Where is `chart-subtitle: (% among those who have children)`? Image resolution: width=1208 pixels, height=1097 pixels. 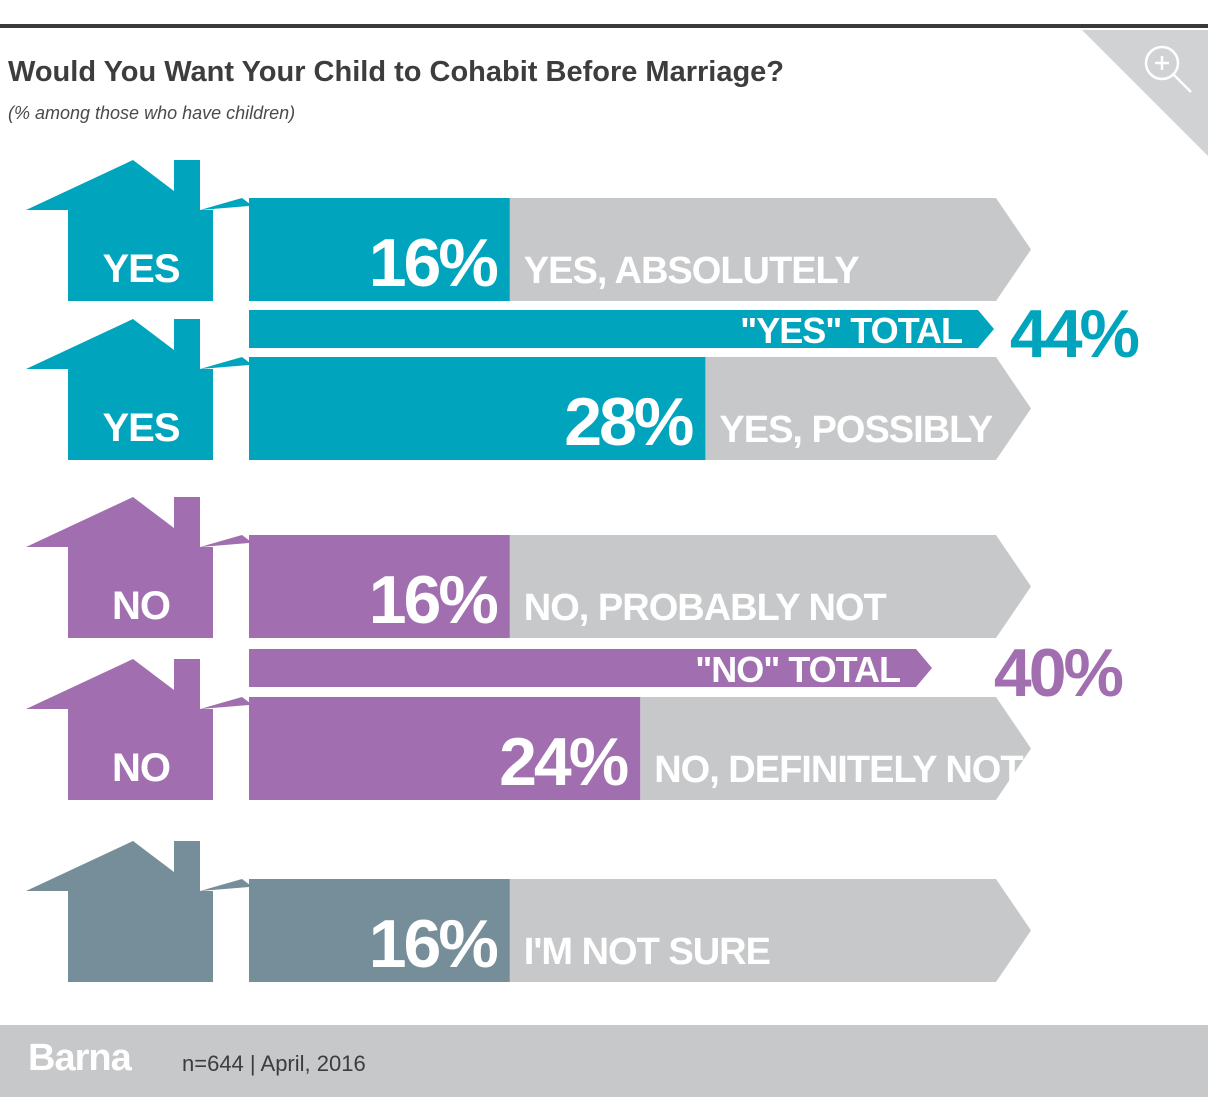 chart-subtitle: (% among those who have children) is located at coordinates (152, 113).